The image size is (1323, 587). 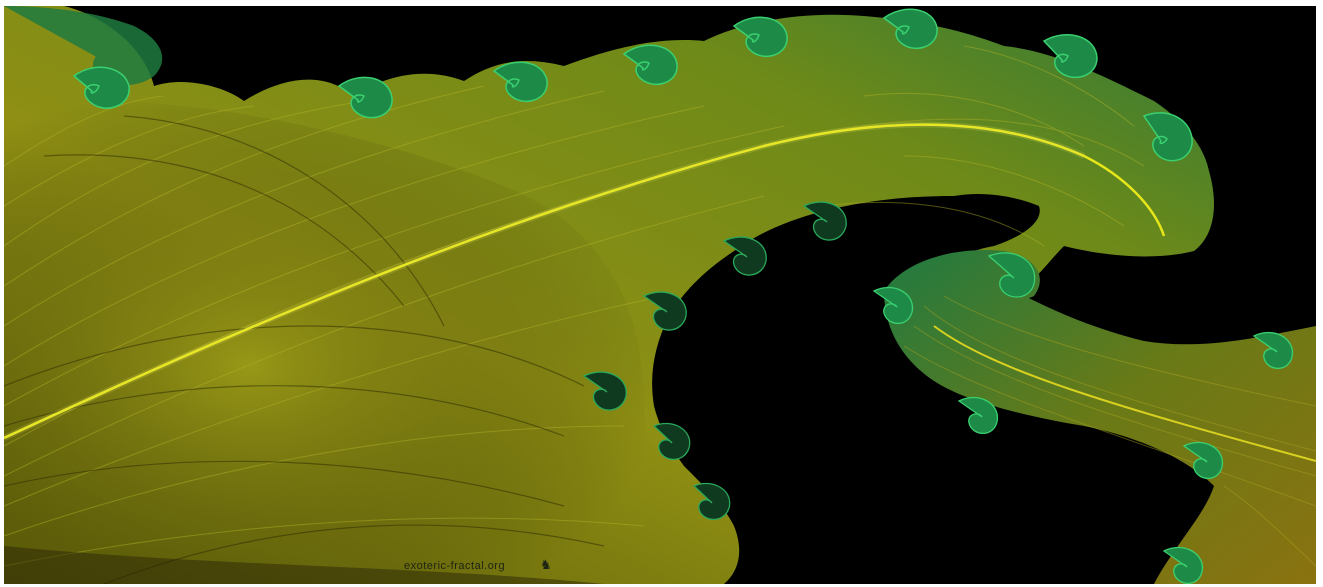 What do you see at coordinates (83, 46) in the screenshot?
I see `corner-curl` at bounding box center [83, 46].